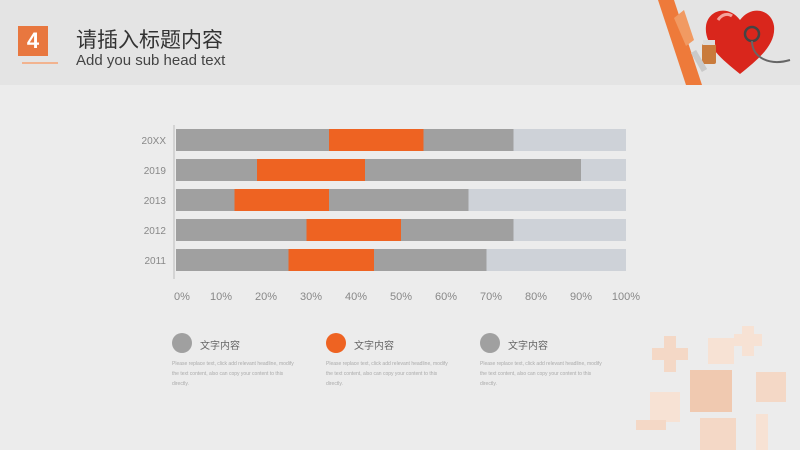  Describe the element at coordinates (221, 297) in the screenshot. I see `x-tick-label: 10%` at that location.